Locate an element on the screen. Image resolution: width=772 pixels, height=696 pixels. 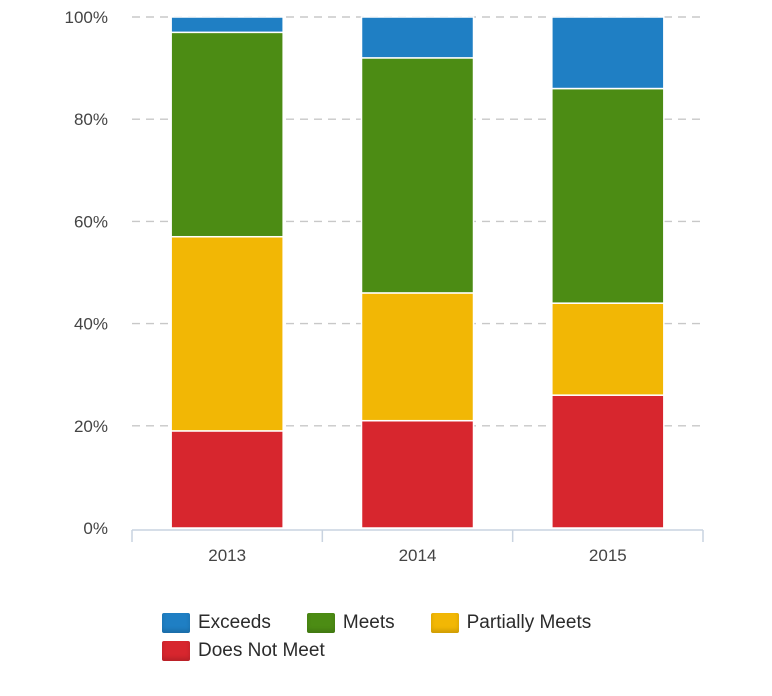
legend-swatch-exceeds is located at coordinates (176, 623).